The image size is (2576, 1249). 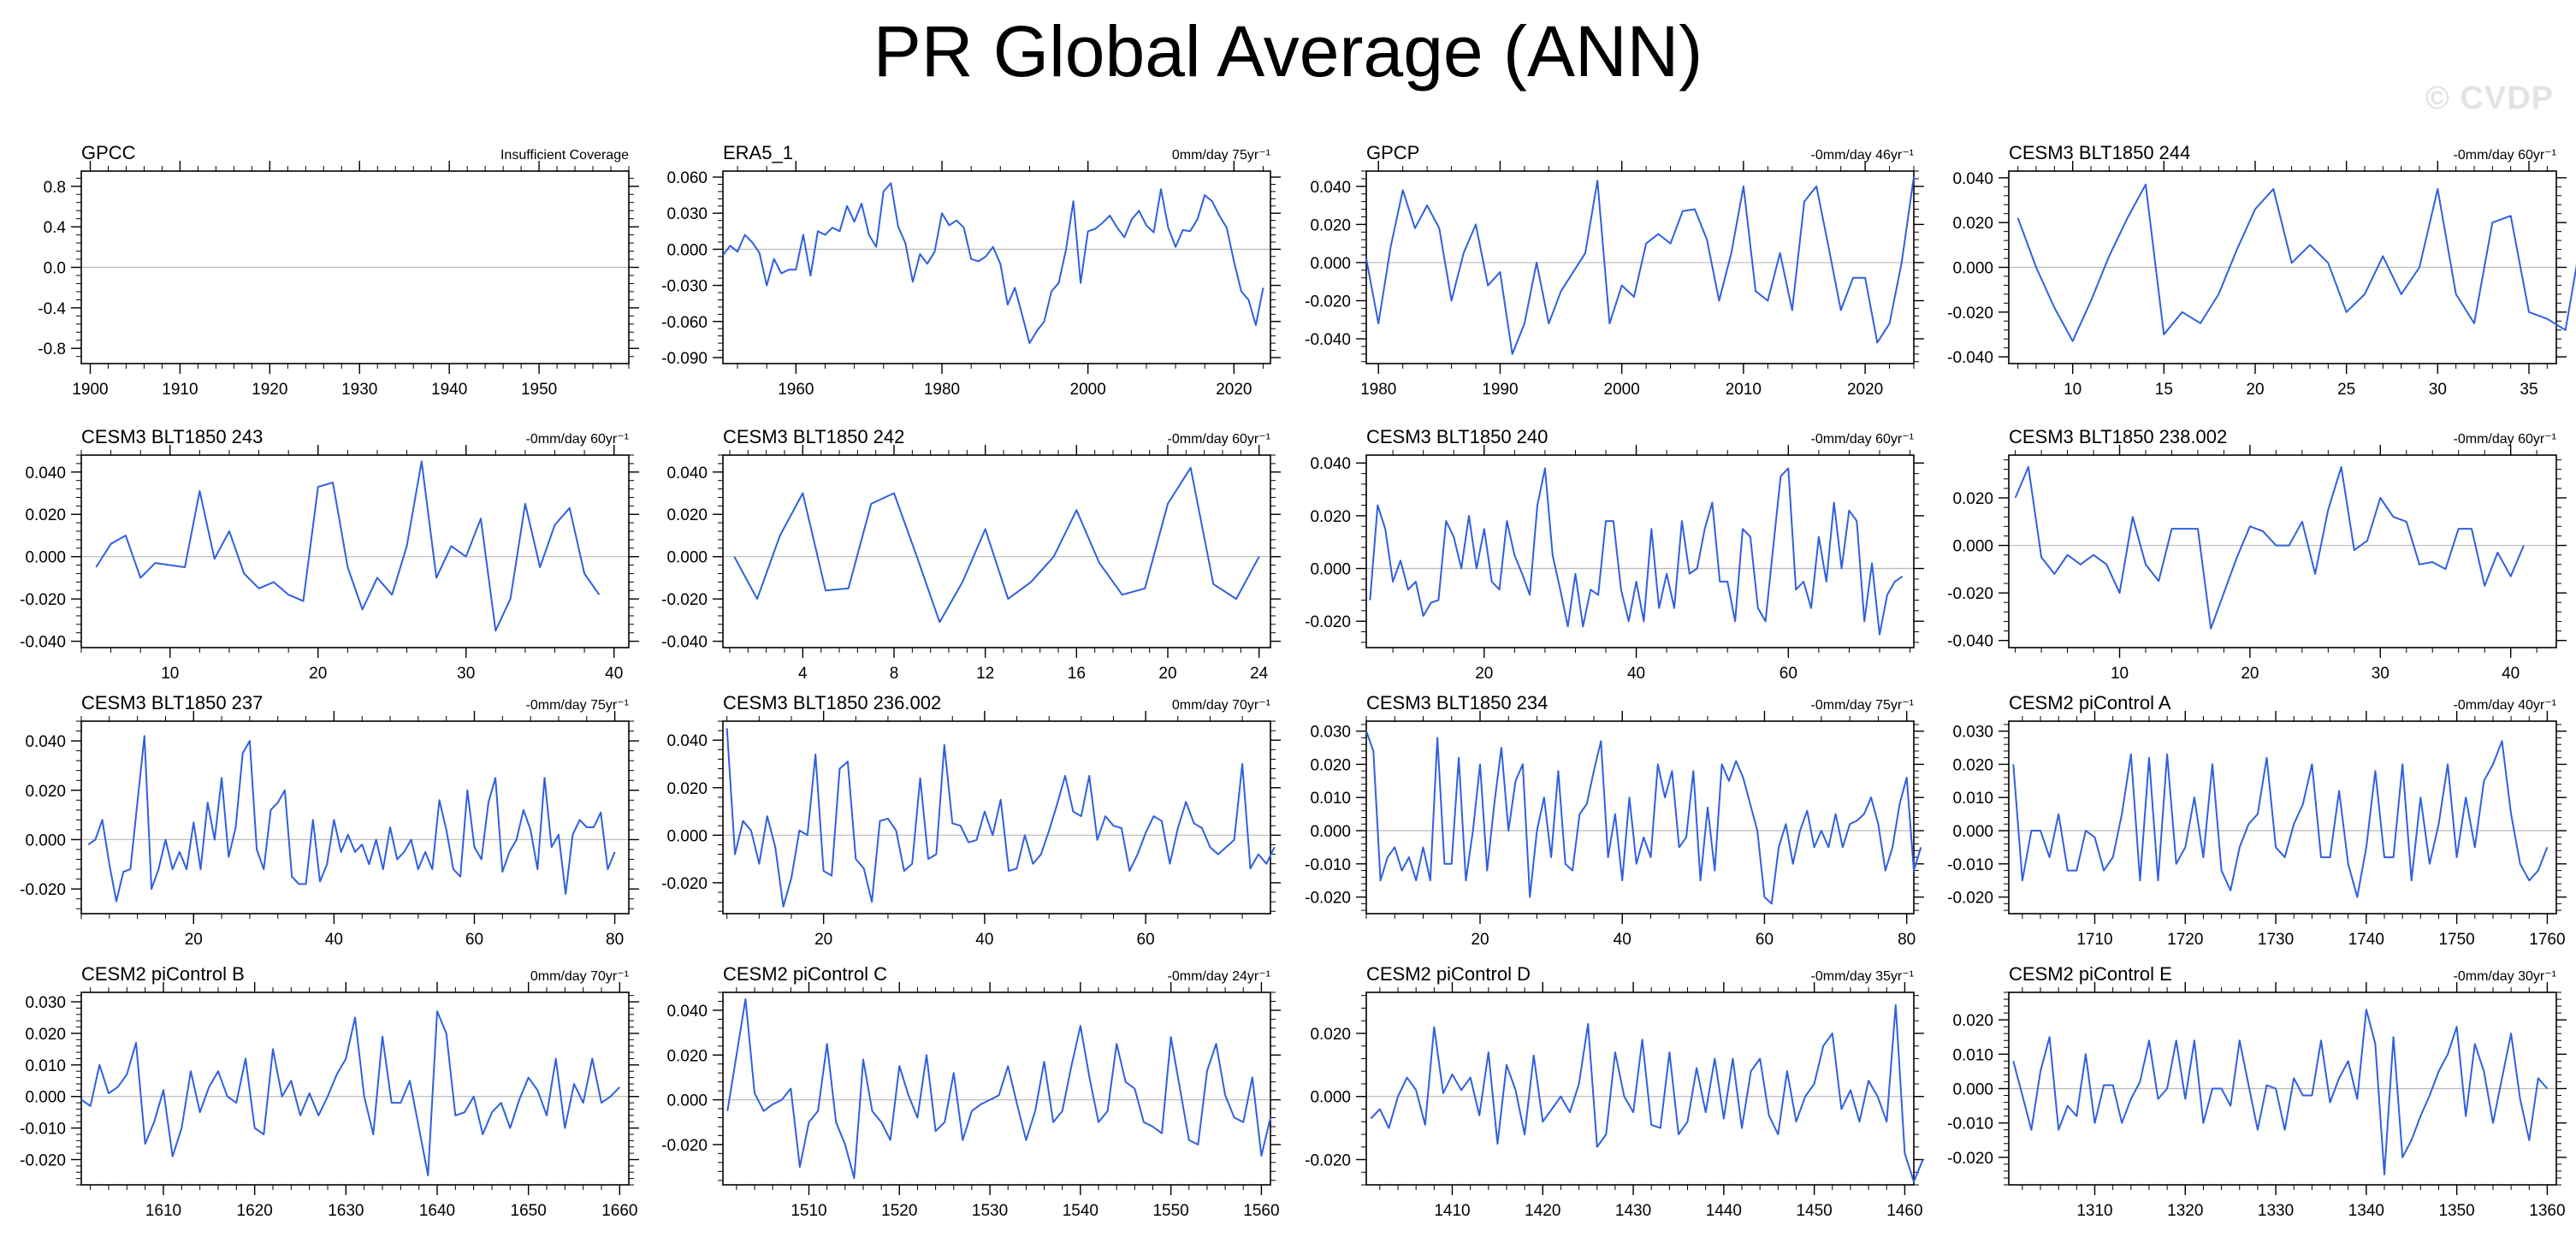 I want to click on x-tick-label: 1650, so click(x=529, y=1211).